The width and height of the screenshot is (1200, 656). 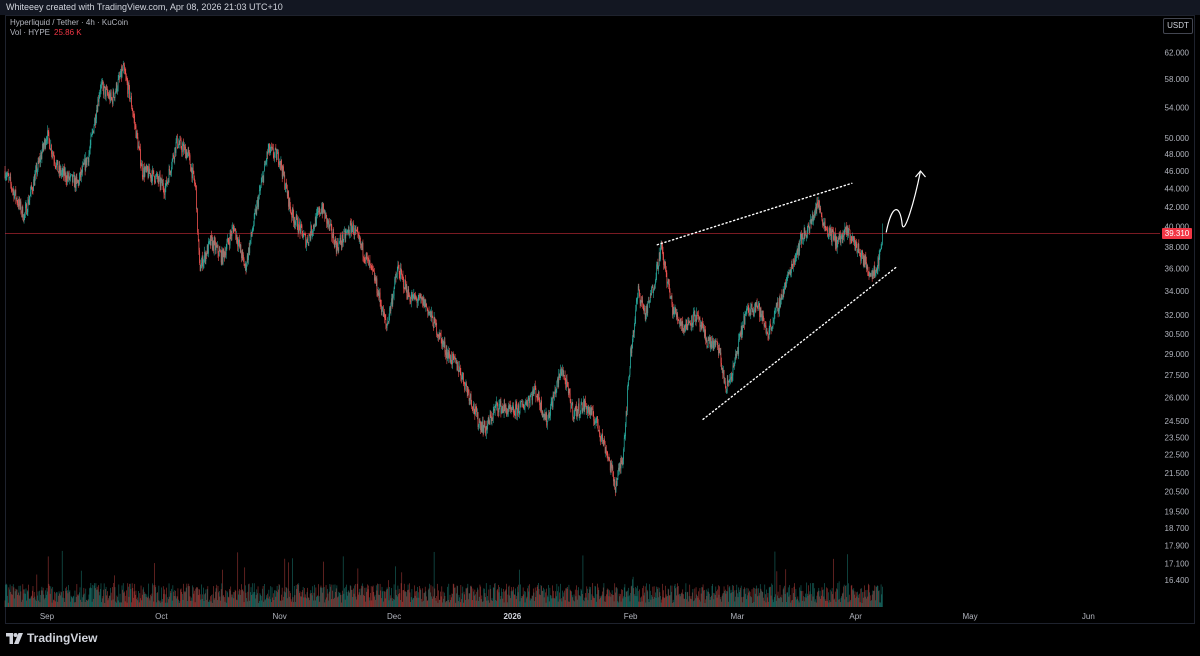 I want to click on symbol-label: Hyperliquid / Tether · 4h · KuCoin, so click(x=69, y=22).